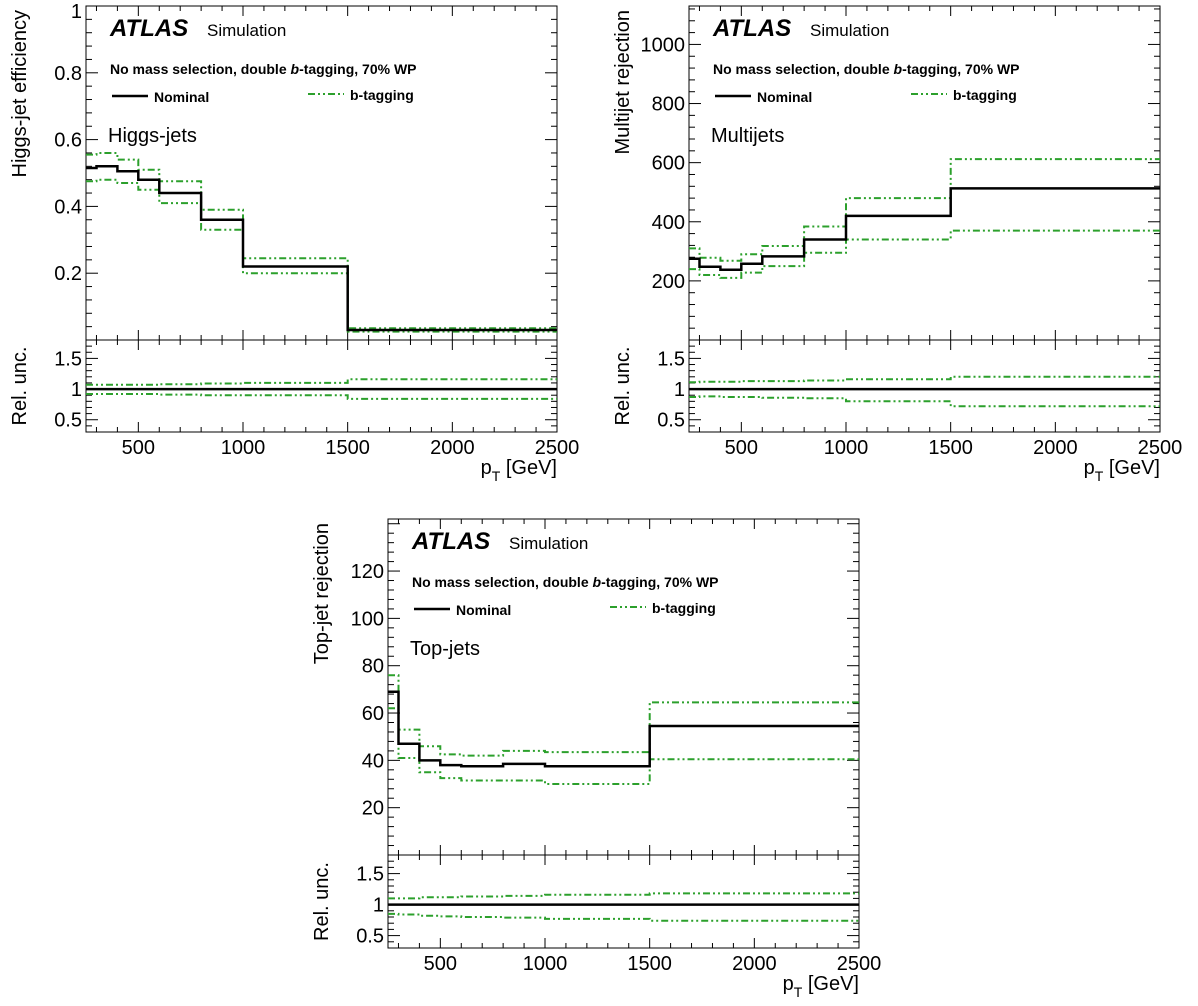  Describe the element at coordinates (373, 761) in the screenshot. I see `y-tick-label: 40` at that location.